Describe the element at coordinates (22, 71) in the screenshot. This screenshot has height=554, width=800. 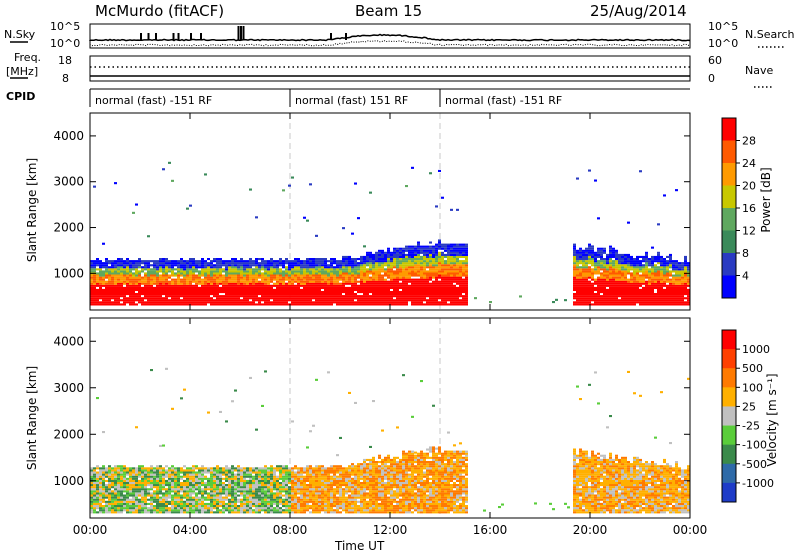
I see `freq-unit-label: [MHz]` at that location.